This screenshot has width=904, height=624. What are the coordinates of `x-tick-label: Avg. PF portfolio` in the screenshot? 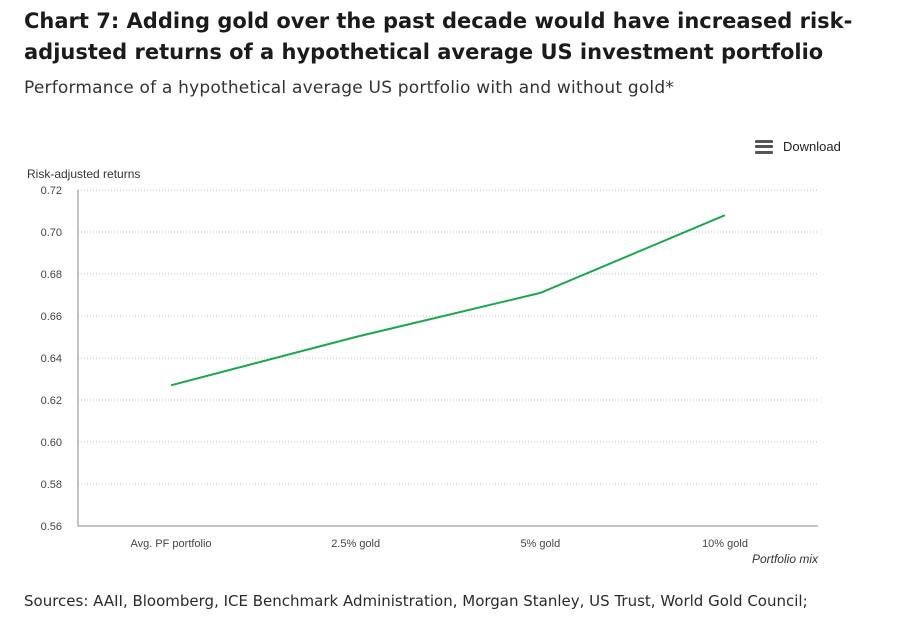 It's located at (170, 544).